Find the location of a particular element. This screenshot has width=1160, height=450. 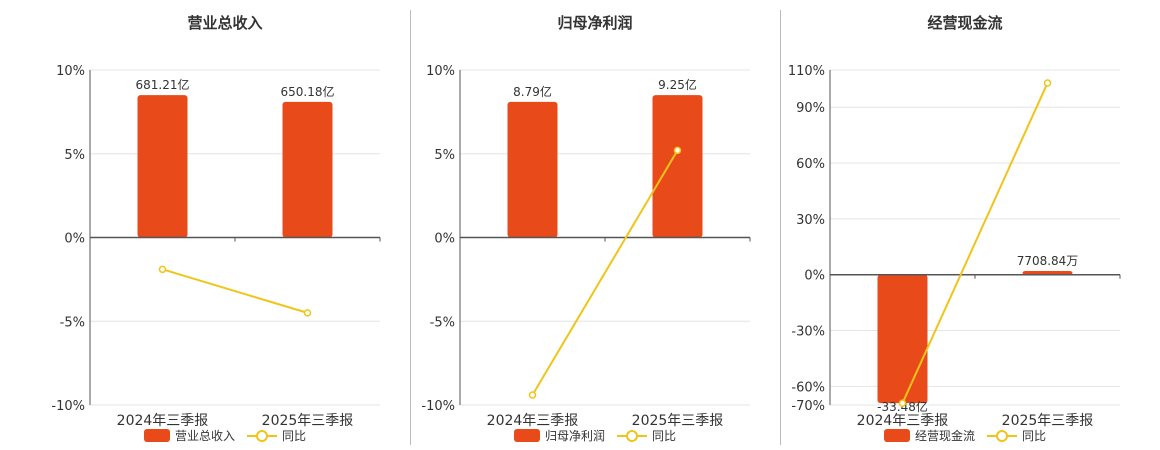

bar-data-label: 8.79亿 is located at coordinates (532, 91).